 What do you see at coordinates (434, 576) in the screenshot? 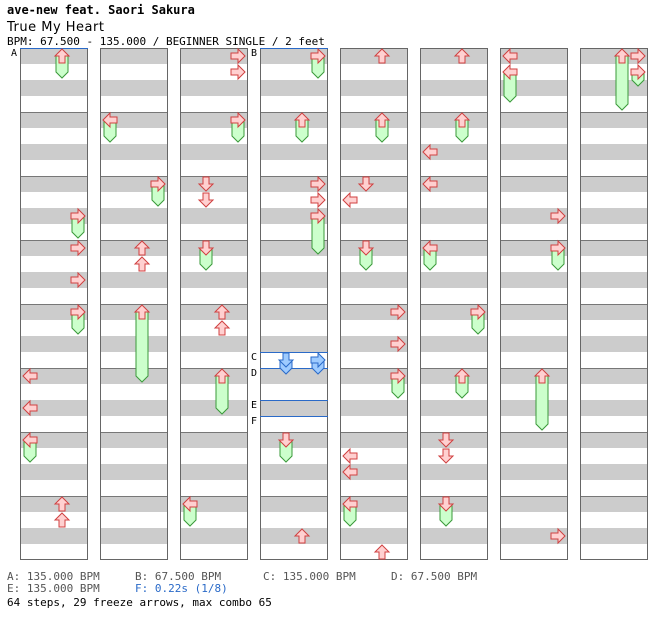
I see `legend-d: D: 67.500 BPM` at bounding box center [434, 576].